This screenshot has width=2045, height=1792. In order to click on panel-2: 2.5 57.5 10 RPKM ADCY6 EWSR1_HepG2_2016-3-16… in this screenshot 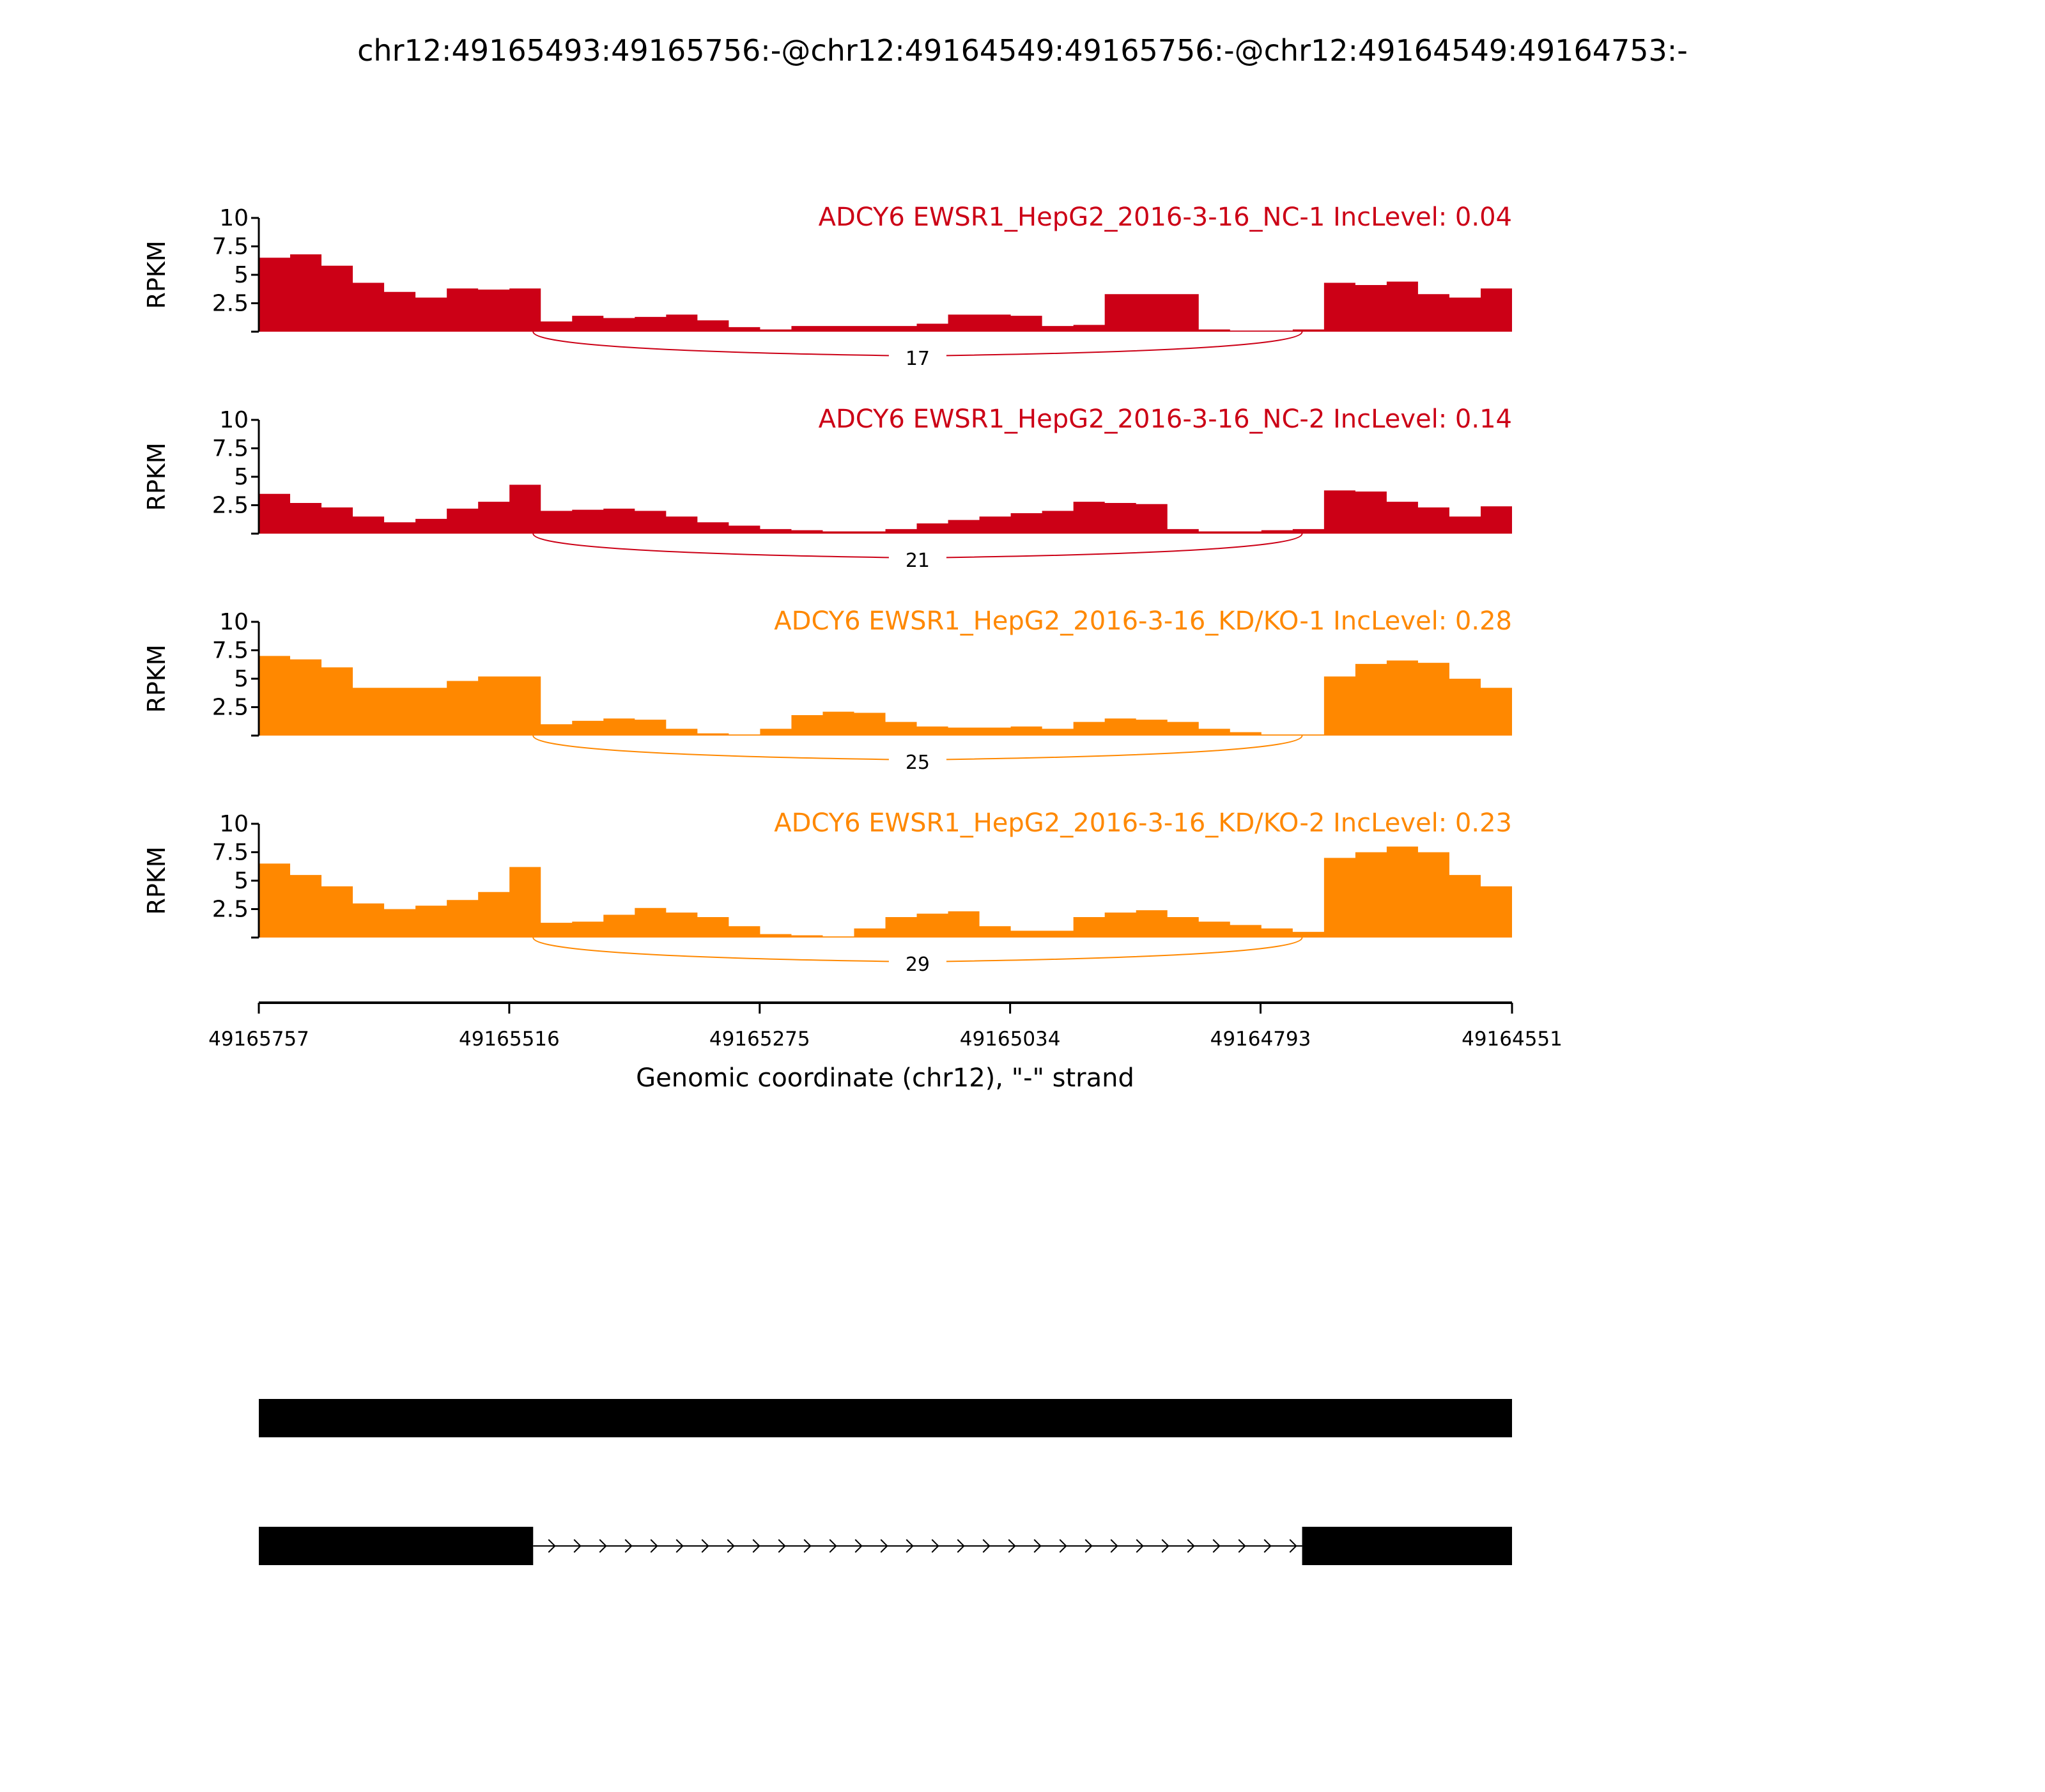, I will do `click(827, 488)`.